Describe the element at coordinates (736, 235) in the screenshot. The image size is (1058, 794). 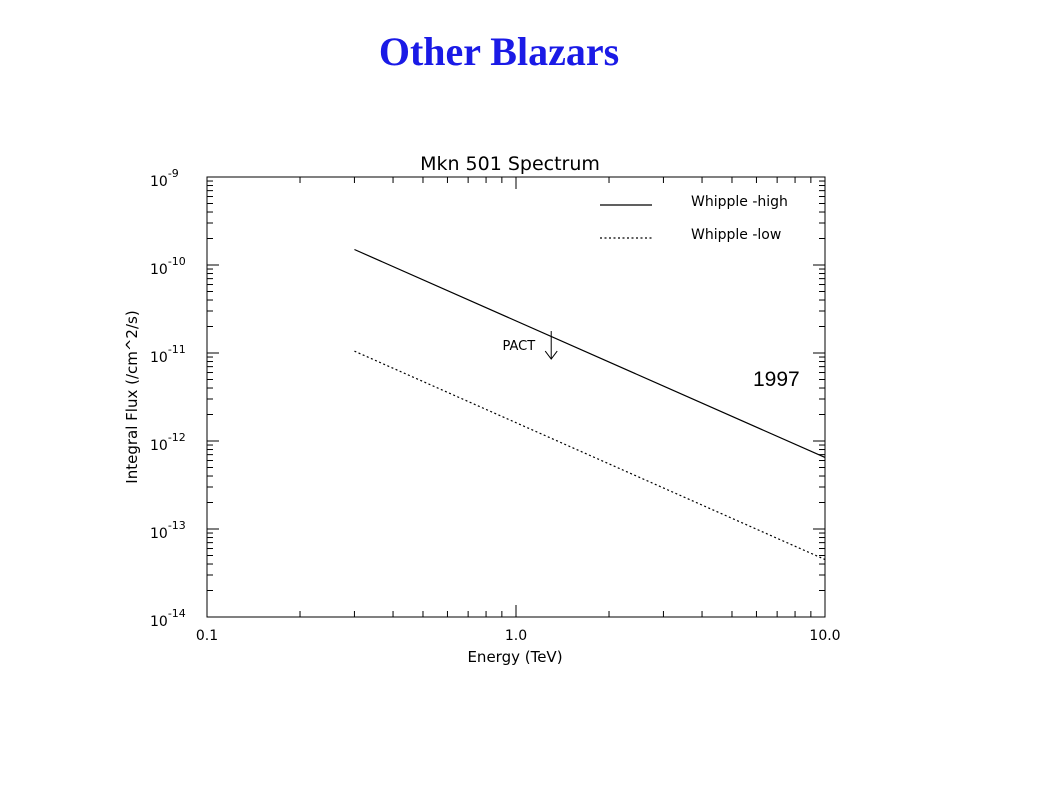
I see `legend-label: Whipple -low` at that location.